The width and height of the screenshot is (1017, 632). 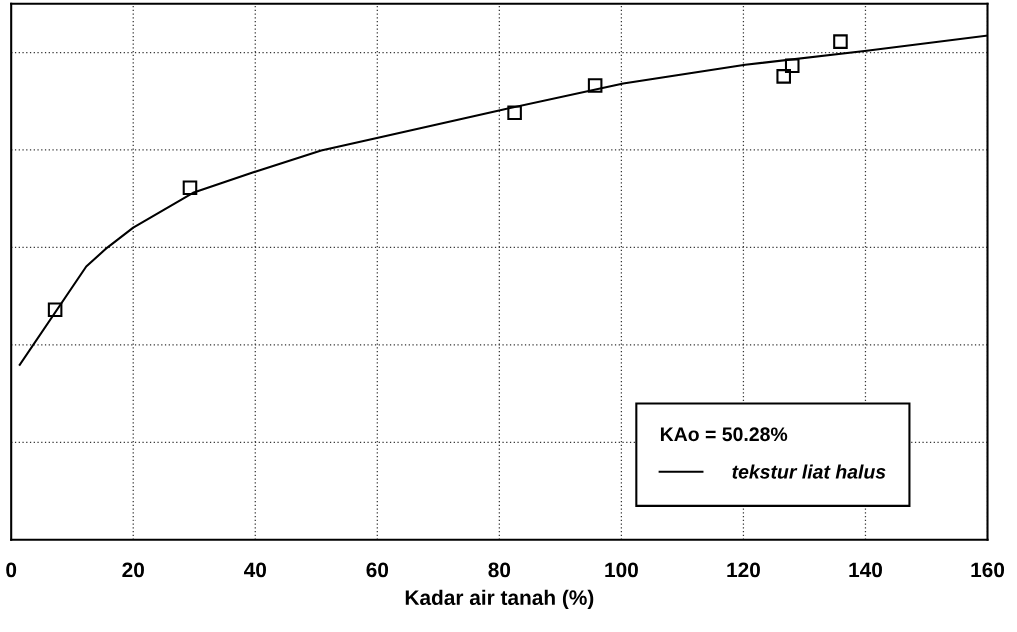 What do you see at coordinates (133, 570) in the screenshot?
I see `x-tick-label: 20` at bounding box center [133, 570].